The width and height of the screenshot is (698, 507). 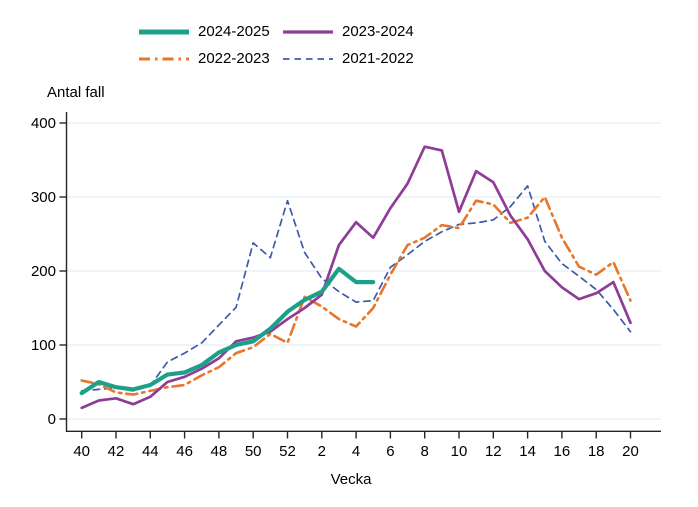 What do you see at coordinates (234, 31) in the screenshot?
I see `legend-label-2024-2025: 2024-2025` at bounding box center [234, 31].